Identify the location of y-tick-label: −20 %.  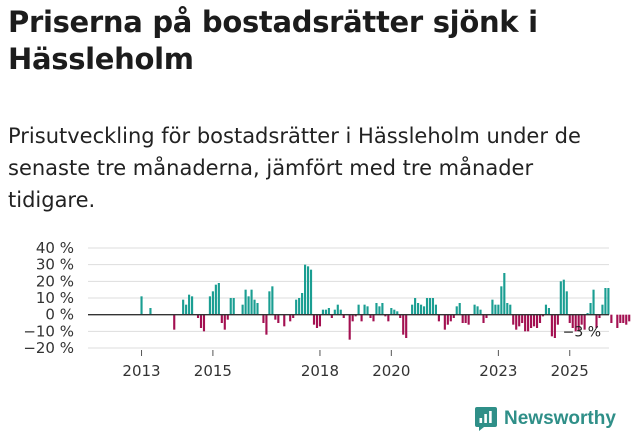
(48, 348).